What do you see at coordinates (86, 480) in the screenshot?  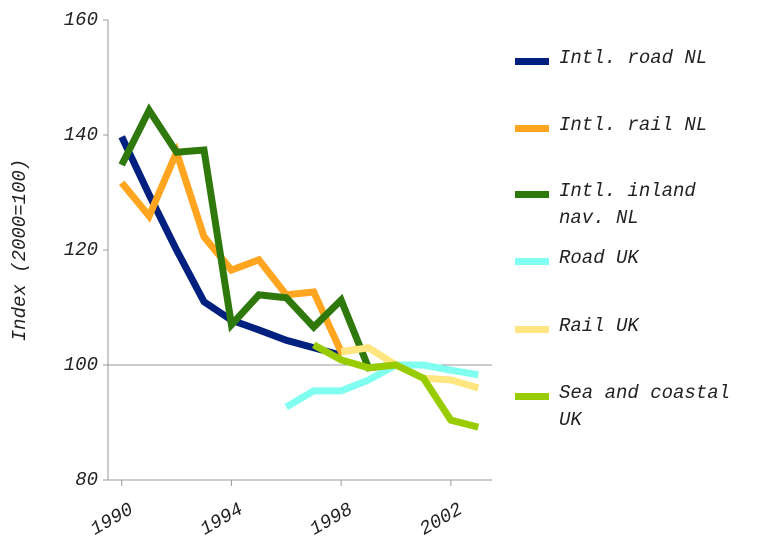 I see `y-tick-label: 80` at bounding box center [86, 480].